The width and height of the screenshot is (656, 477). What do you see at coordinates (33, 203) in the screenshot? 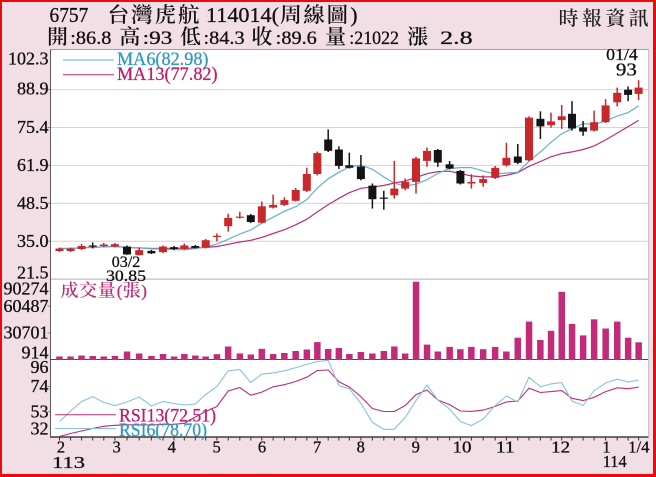
I see `svg-text: 48.5` at bounding box center [33, 203].